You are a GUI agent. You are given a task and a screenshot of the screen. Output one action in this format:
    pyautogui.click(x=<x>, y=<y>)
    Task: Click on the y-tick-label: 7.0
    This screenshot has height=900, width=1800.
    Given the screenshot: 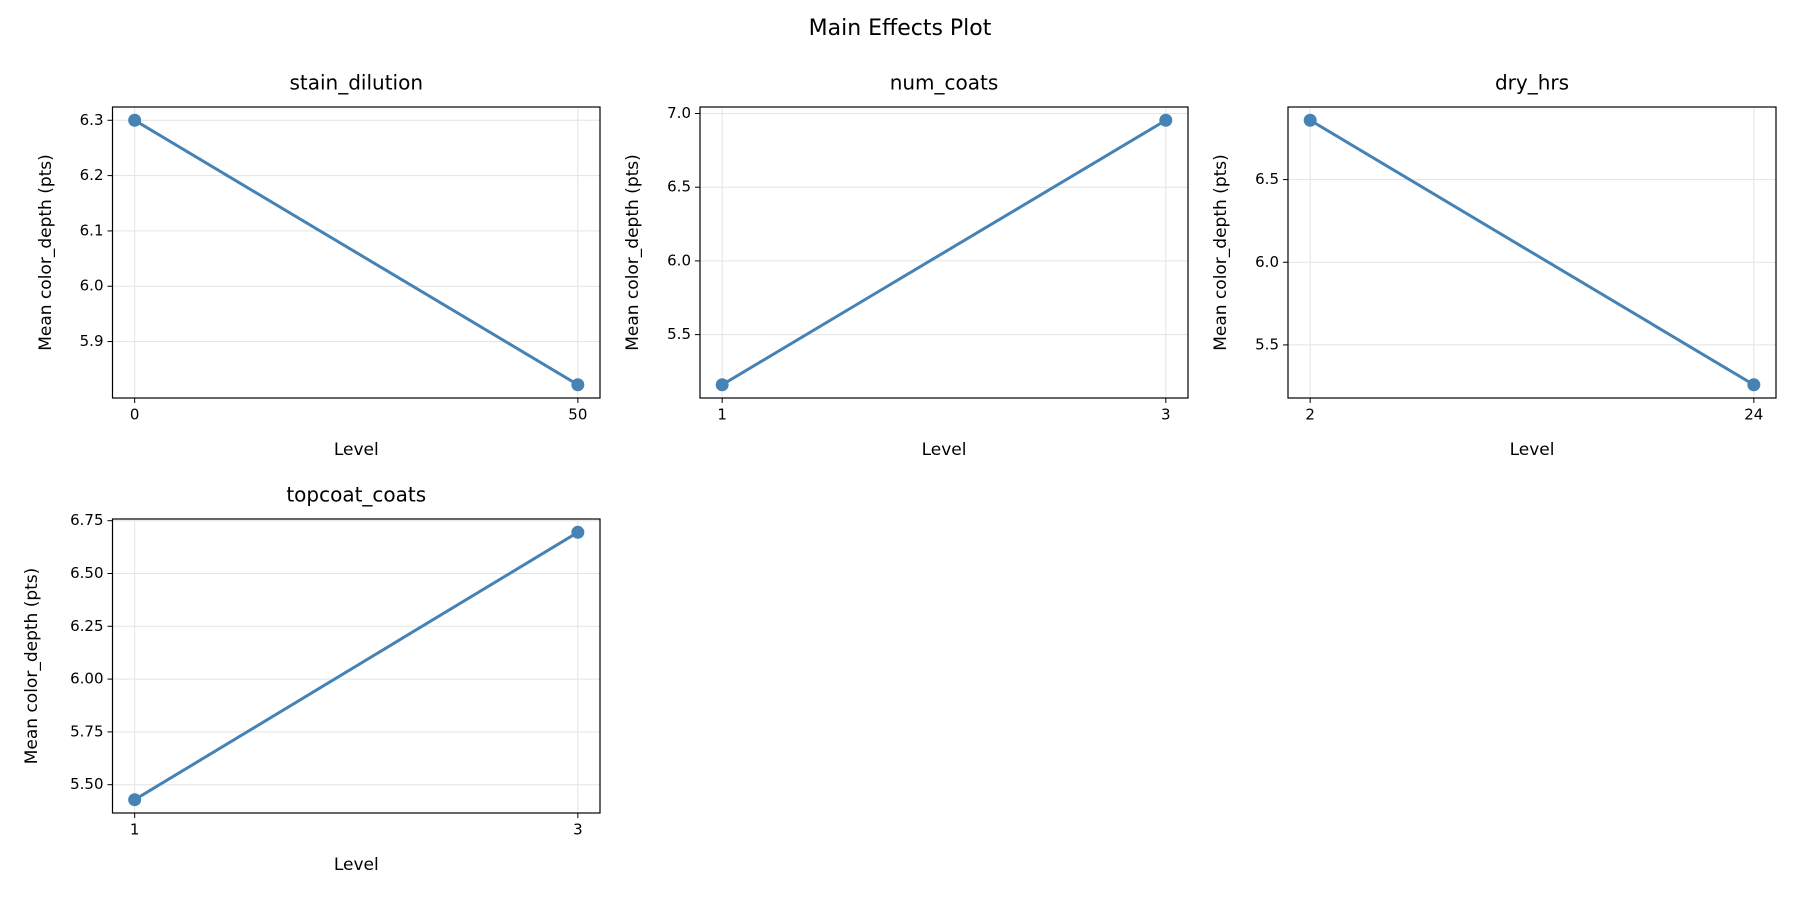 What is the action you would take?
    pyautogui.click(x=679, y=113)
    